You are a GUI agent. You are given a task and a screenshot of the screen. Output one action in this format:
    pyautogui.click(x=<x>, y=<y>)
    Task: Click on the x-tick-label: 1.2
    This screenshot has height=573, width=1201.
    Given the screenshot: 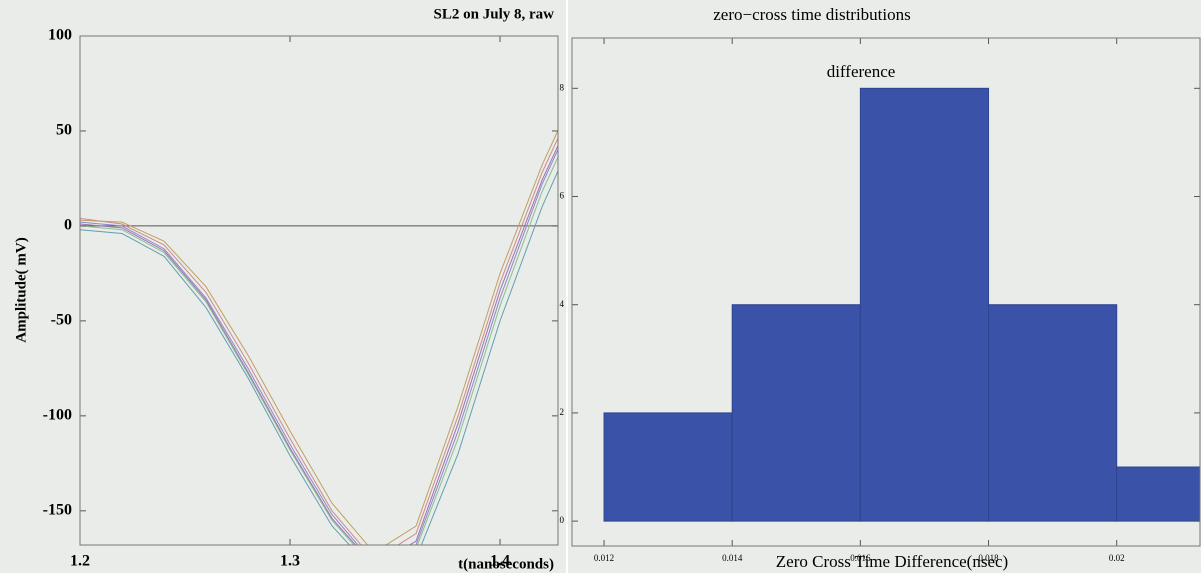 What is the action you would take?
    pyautogui.click(x=80, y=561)
    